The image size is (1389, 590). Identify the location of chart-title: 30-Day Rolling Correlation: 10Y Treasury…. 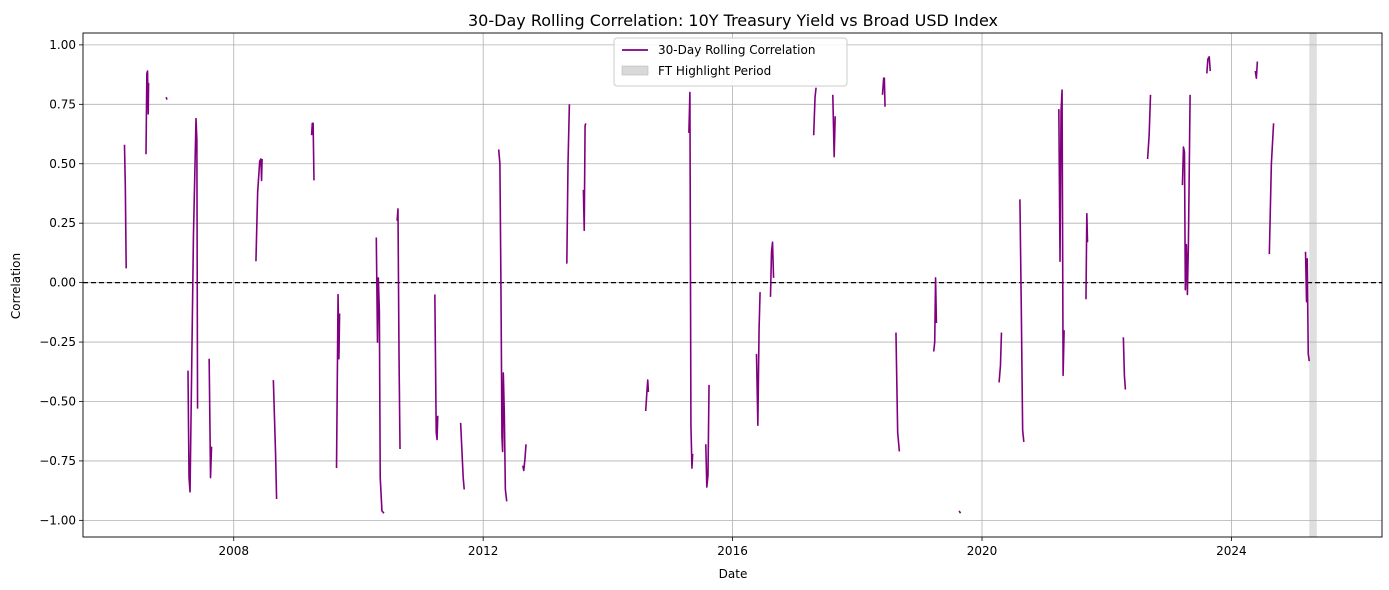
(733, 20).